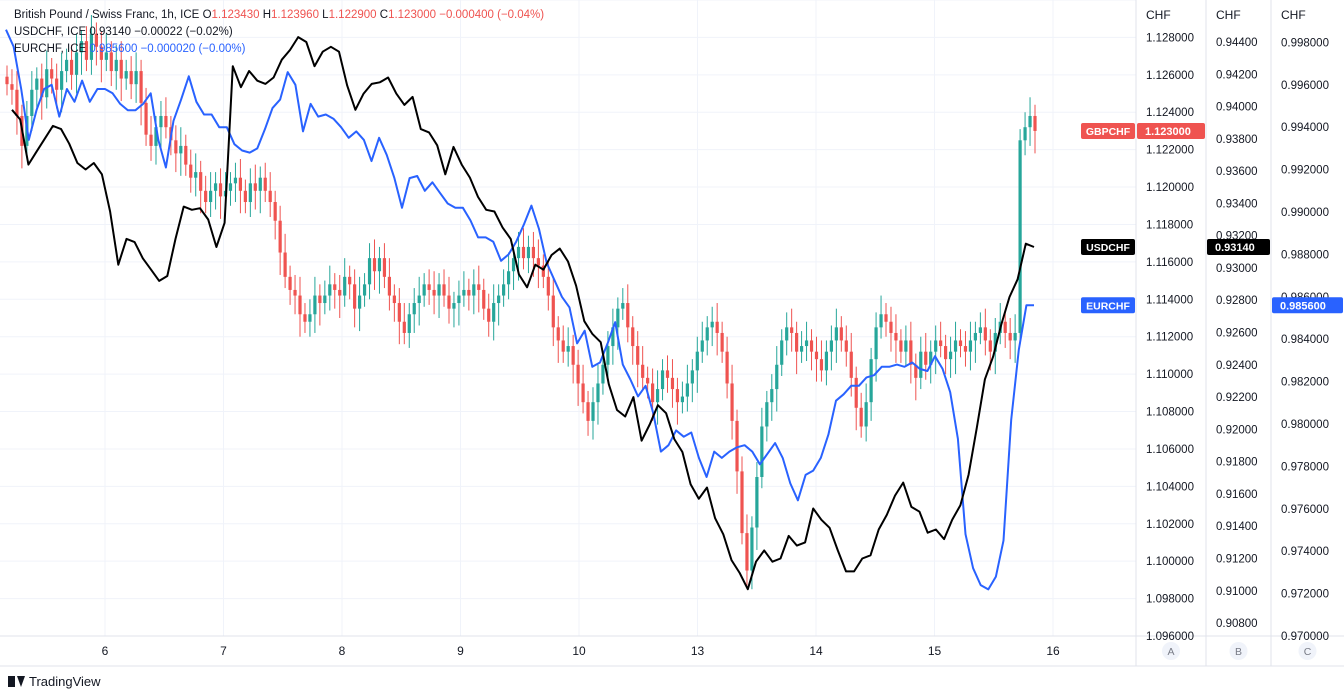 The image size is (1344, 692). Describe the element at coordinates (816, 651) in the screenshot. I see `x-tick-label: 14` at that location.